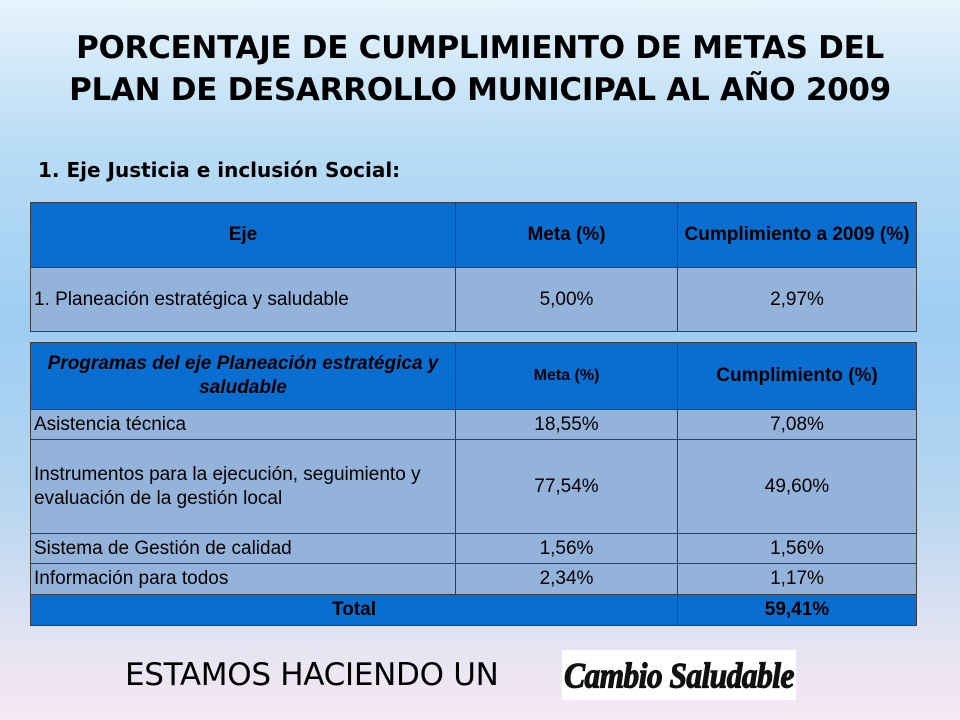  Describe the element at coordinates (797, 376) in the screenshot. I see `cumplimiento-header: Cumplimiento (%)` at that location.